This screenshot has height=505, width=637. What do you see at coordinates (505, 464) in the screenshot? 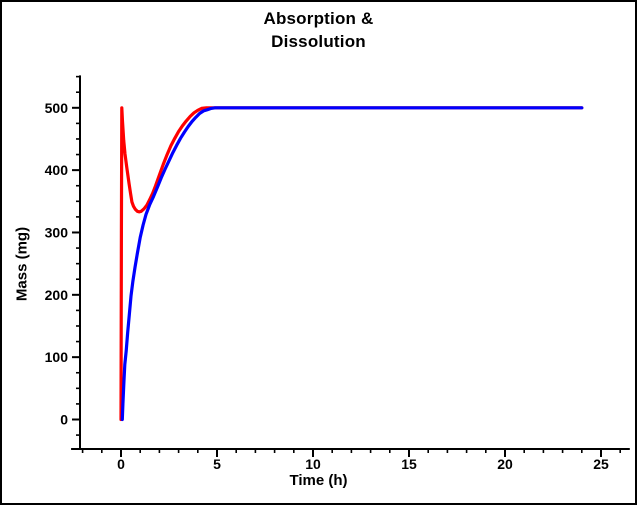
I see `x-tick-label: 20` at bounding box center [505, 464].